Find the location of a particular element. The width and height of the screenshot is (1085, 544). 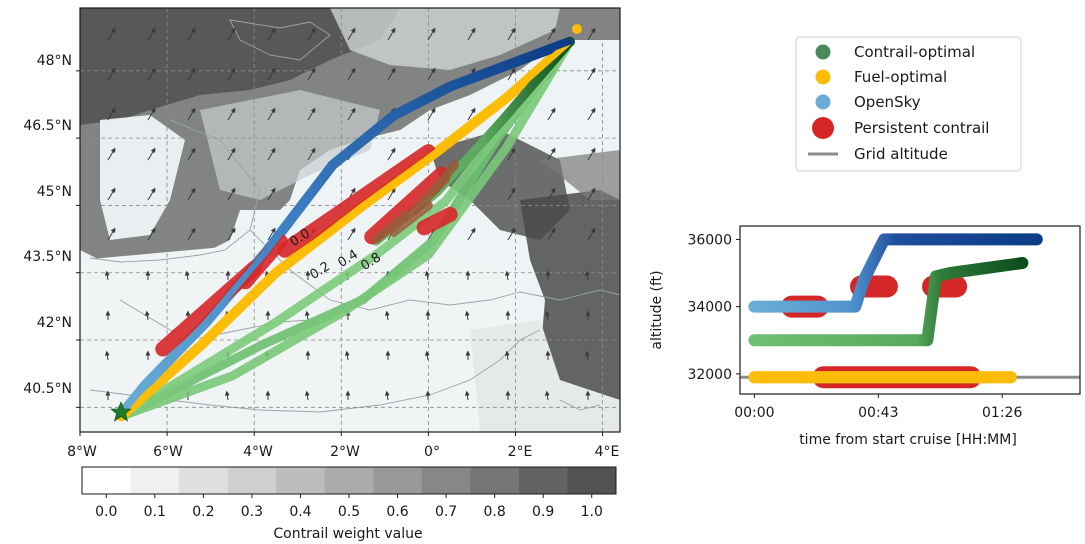

legend-label-opensky: OpenSky is located at coordinates (887, 102).